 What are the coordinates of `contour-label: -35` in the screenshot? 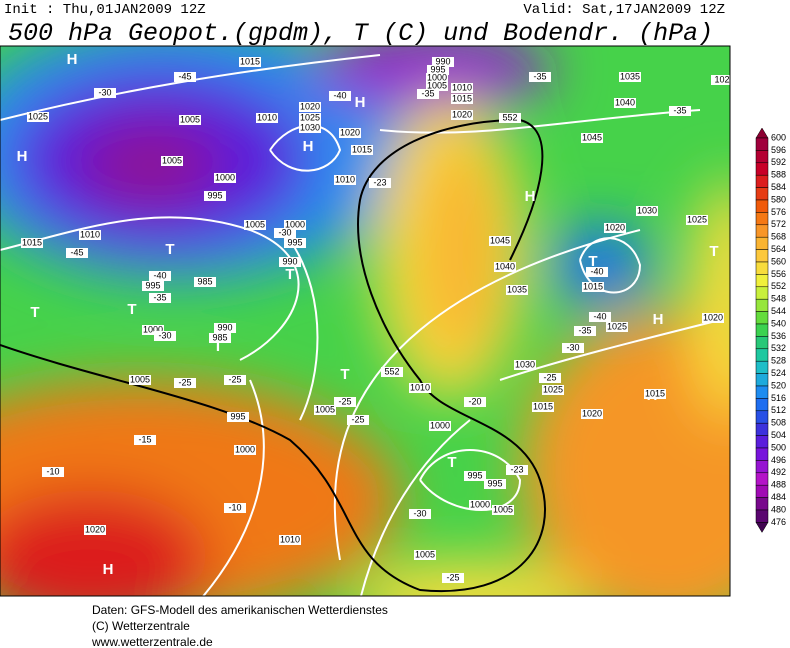 It's located at (159, 297).